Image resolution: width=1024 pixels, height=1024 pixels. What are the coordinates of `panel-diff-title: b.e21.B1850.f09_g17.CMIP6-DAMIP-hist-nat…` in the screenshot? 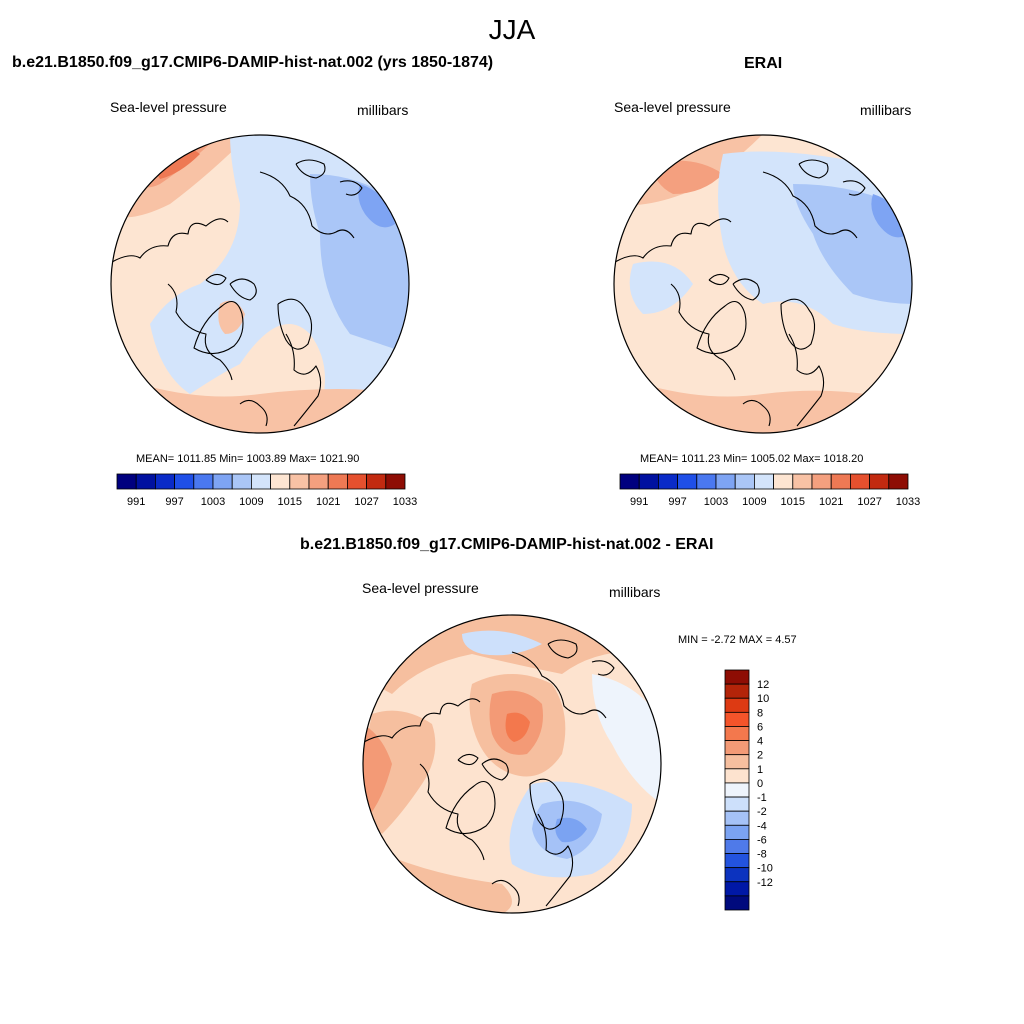 It's located at (507, 544).